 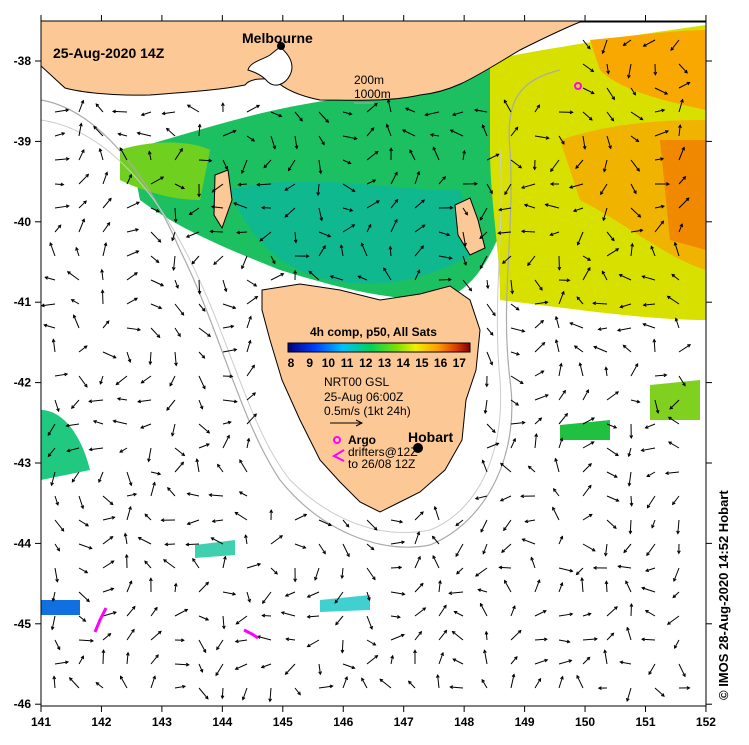 I want to click on y-tick-label: -43, so click(x=23, y=463).